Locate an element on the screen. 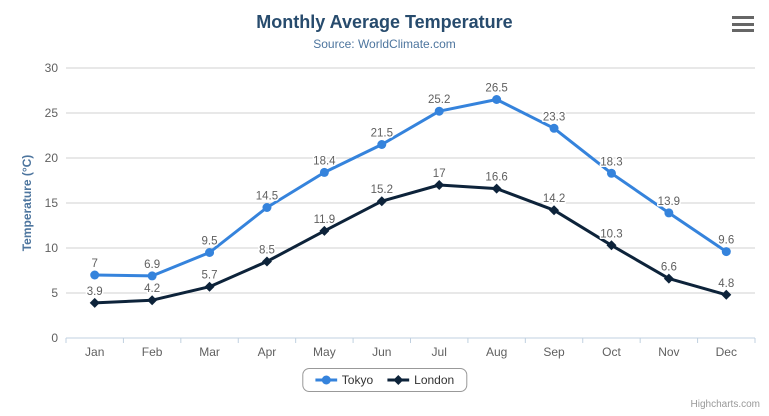 The image size is (769, 416). legend-item-london: London is located at coordinates (420, 380).